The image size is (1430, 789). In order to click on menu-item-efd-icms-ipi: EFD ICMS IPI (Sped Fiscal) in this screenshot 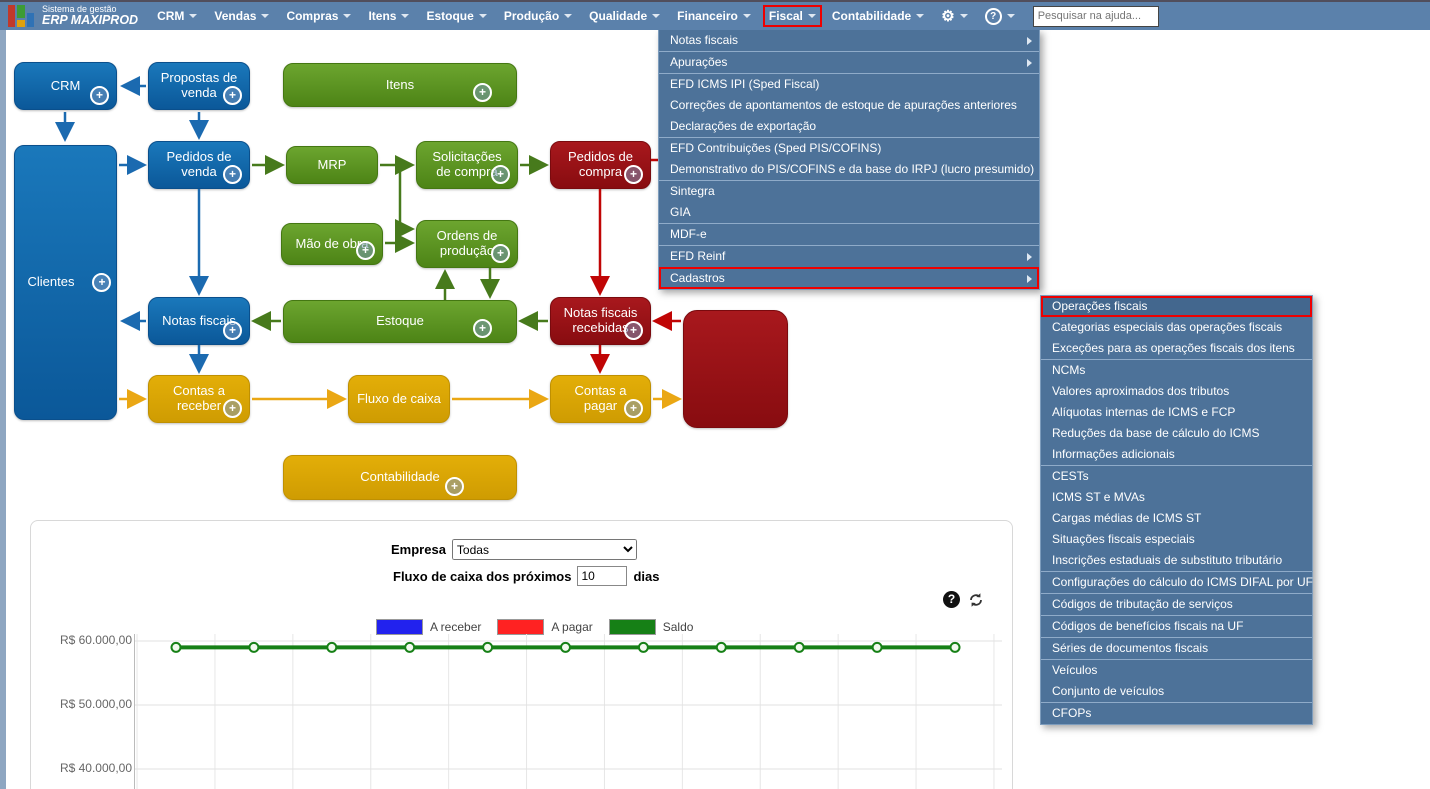, I will do `click(849, 84)`.